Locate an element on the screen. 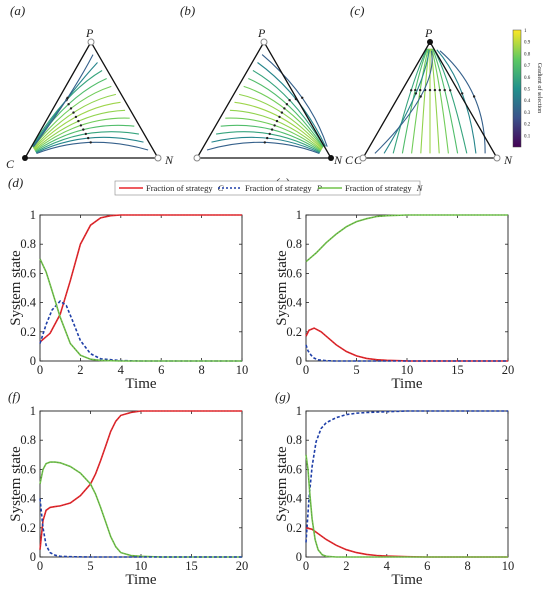  legend-entry-c: Fraction of strategy C is located at coordinates (171, 188).